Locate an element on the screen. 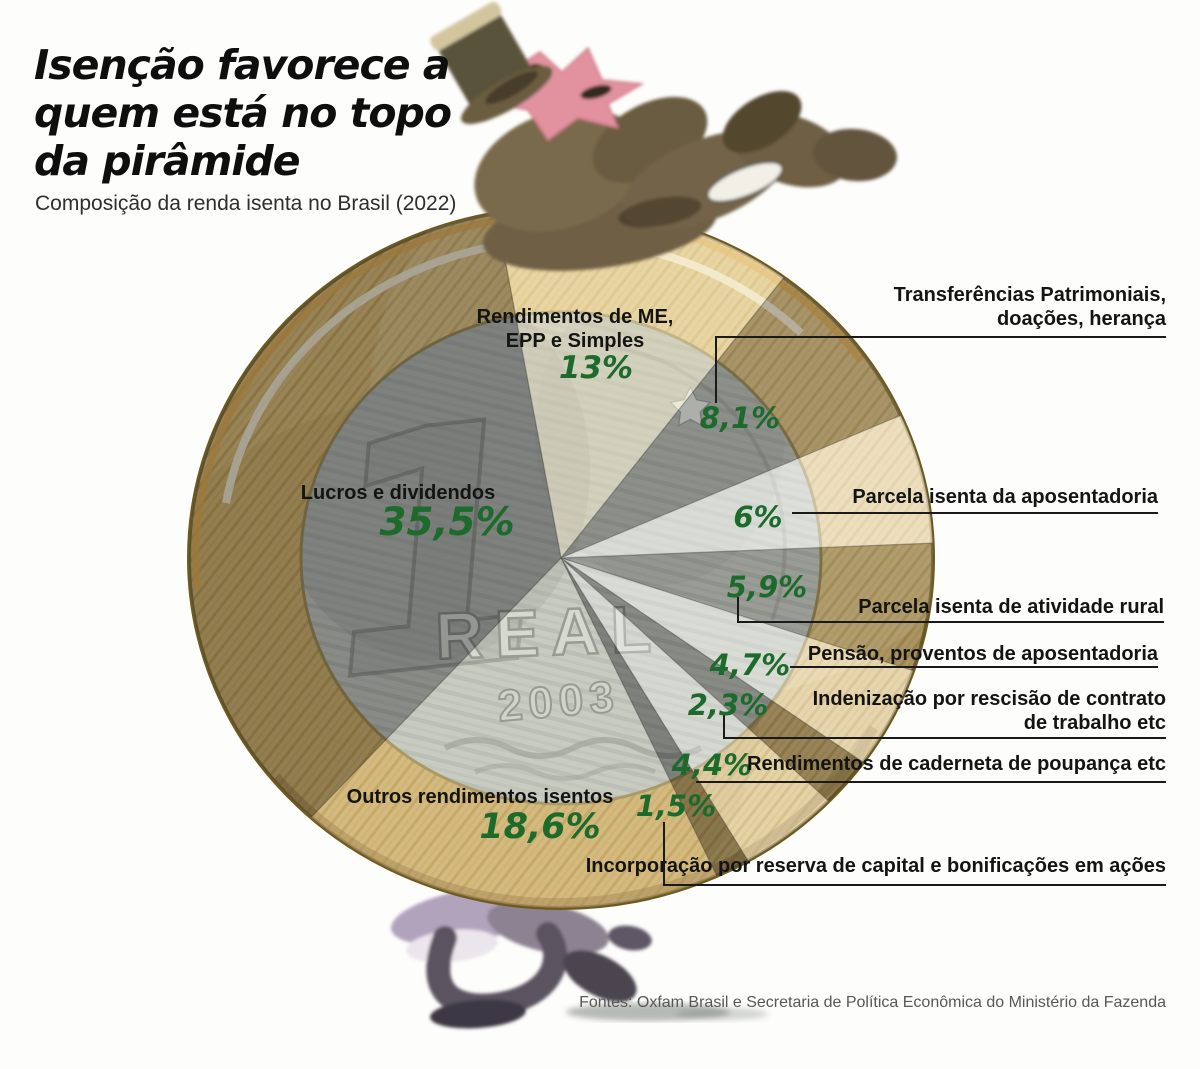 The image size is (1200, 1069). figure-shadow is located at coordinates (667, 1012).